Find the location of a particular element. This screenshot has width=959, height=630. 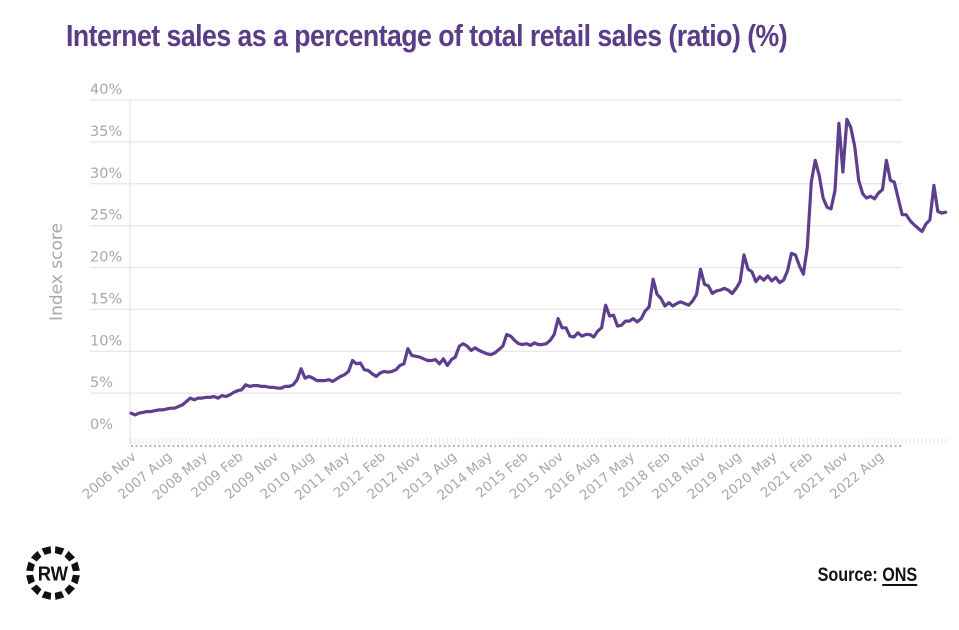

y-axis-ticks: 0% 5% 10% 15% 20% 25% 30% 35% 40% is located at coordinates (106, 257).